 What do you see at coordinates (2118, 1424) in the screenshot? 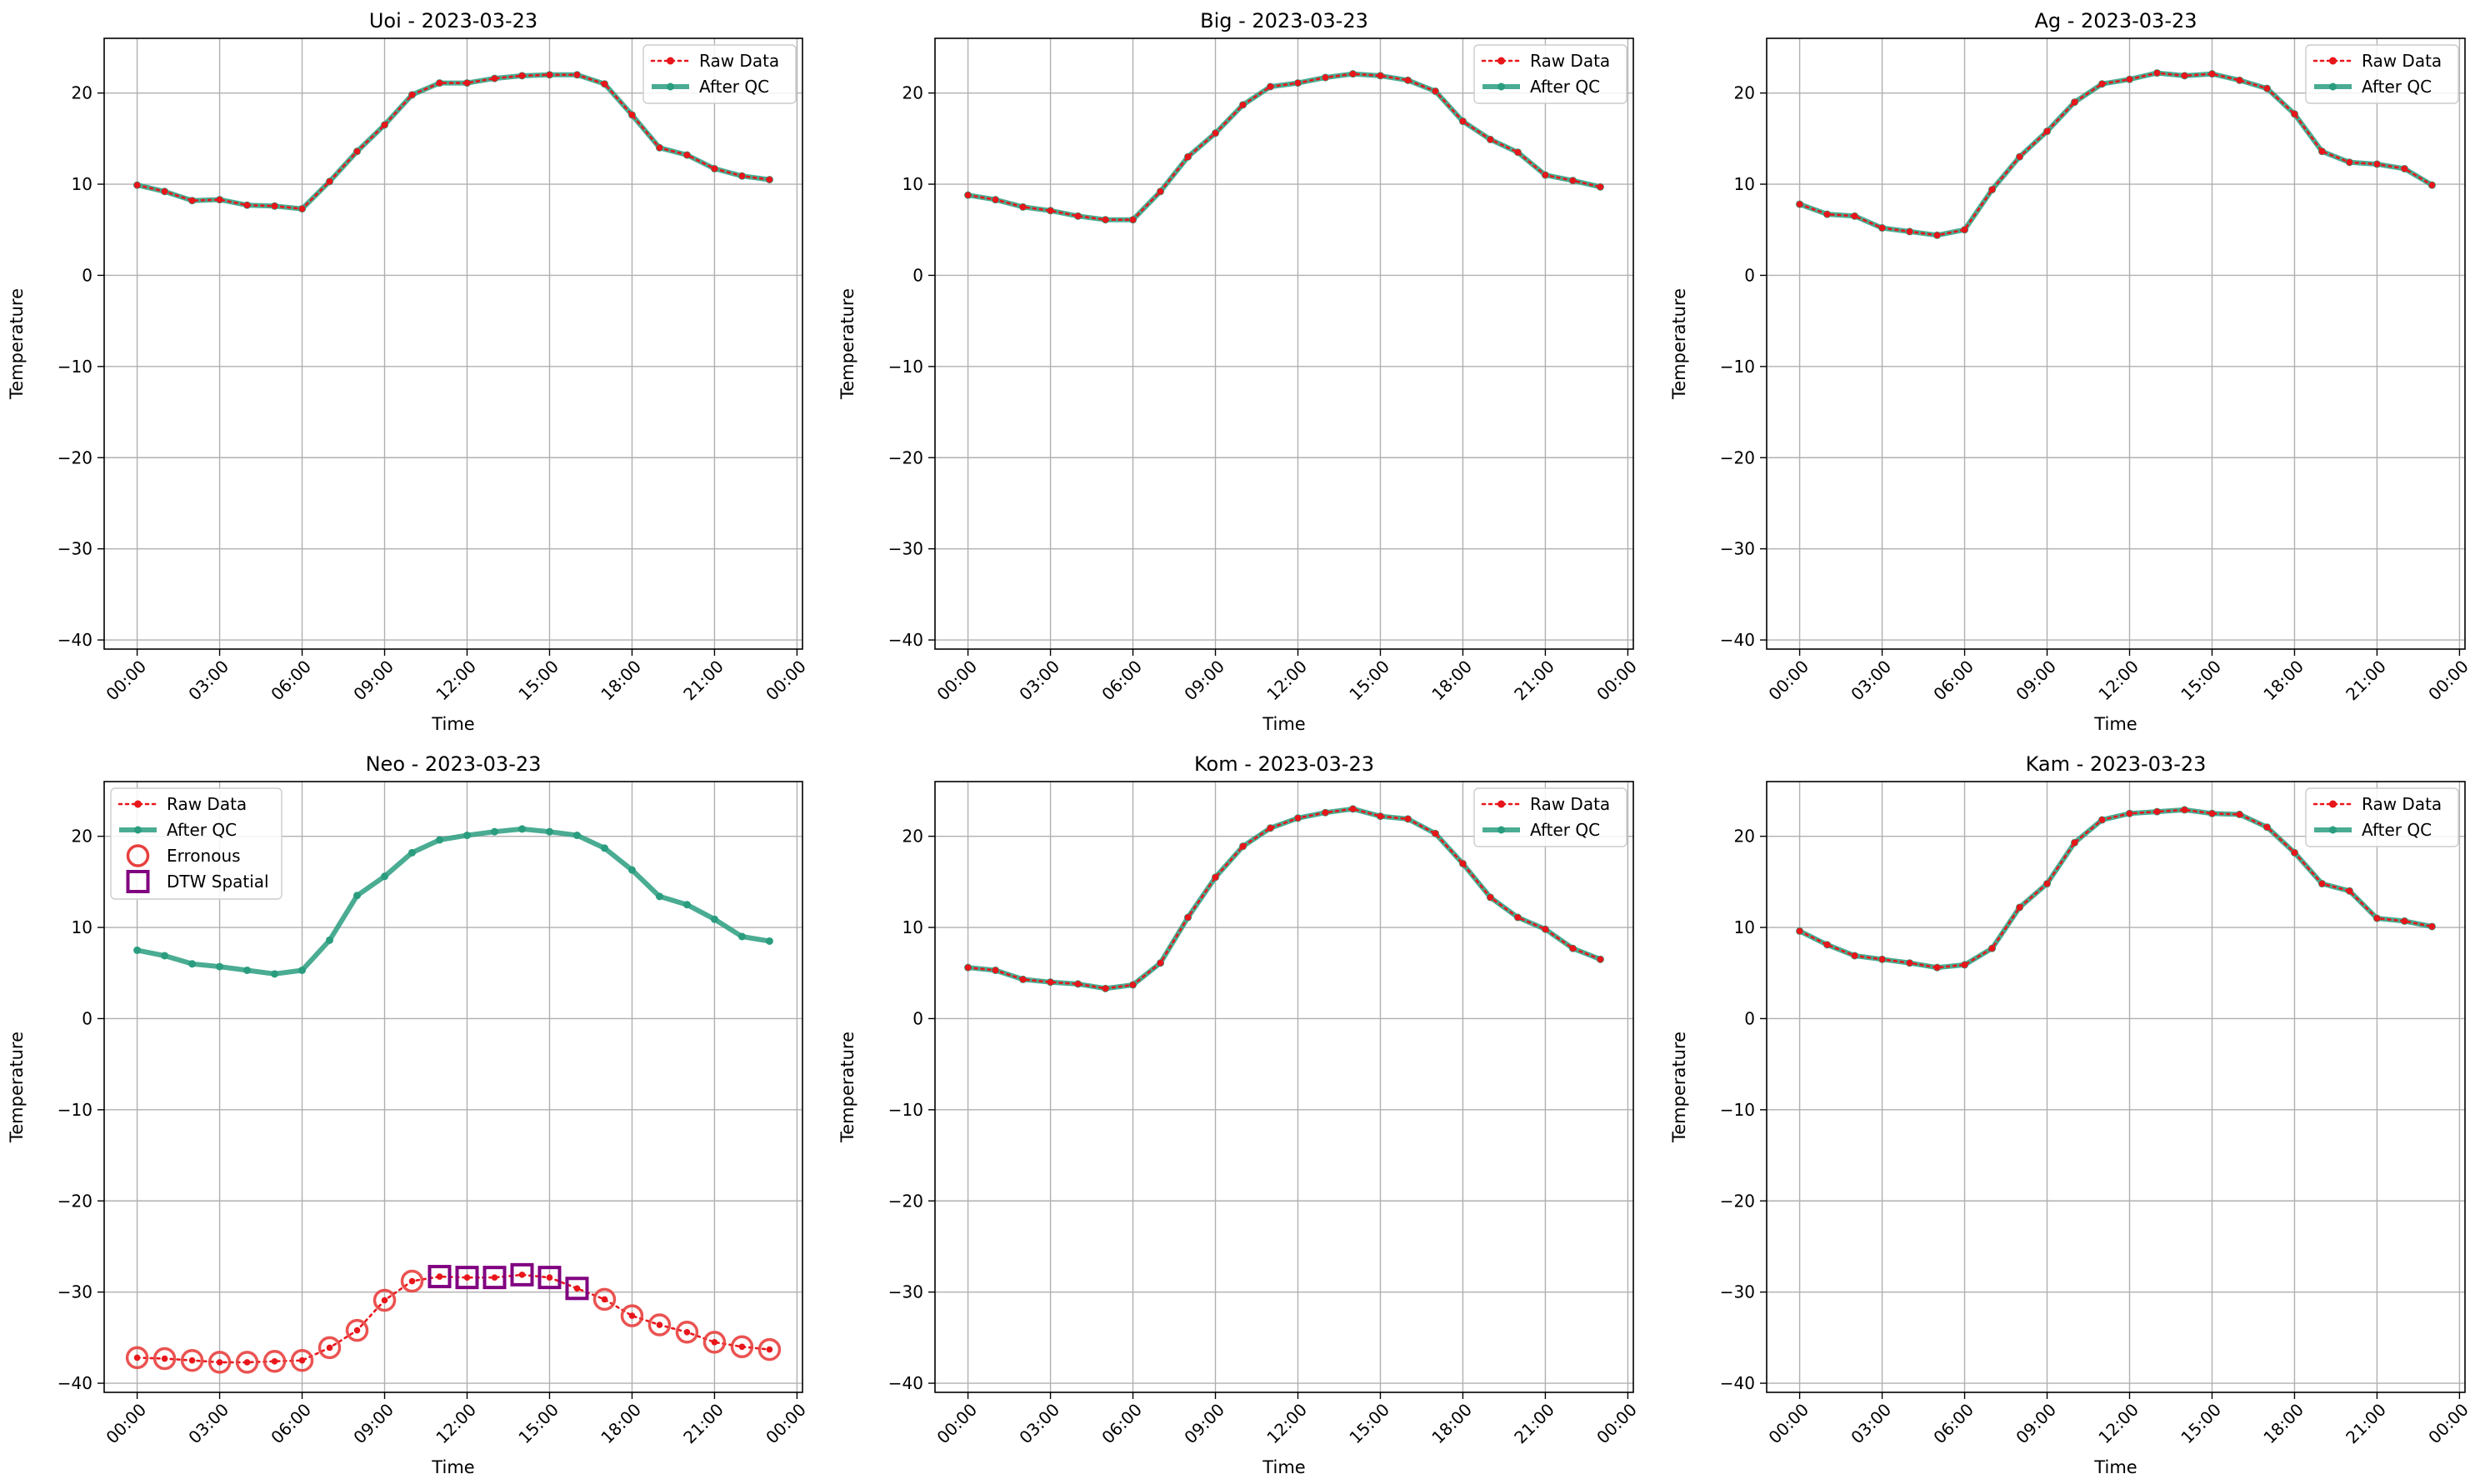
I see `x-tick-label: 12:00` at bounding box center [2118, 1424].